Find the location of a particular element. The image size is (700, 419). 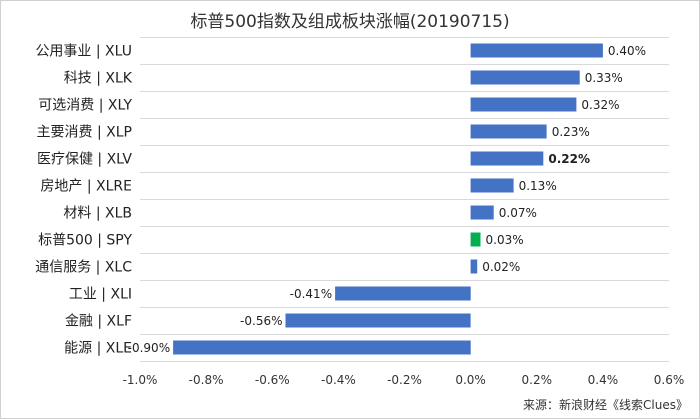

category-label: 通信服务 | XLC is located at coordinates (83, 268).